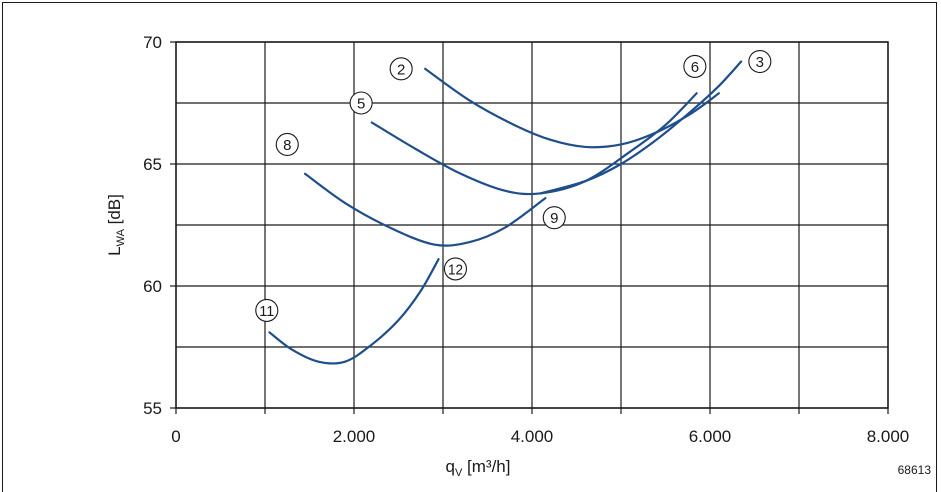 This screenshot has width=941, height=492. I want to click on curve-marker-8: 8, so click(287, 144).